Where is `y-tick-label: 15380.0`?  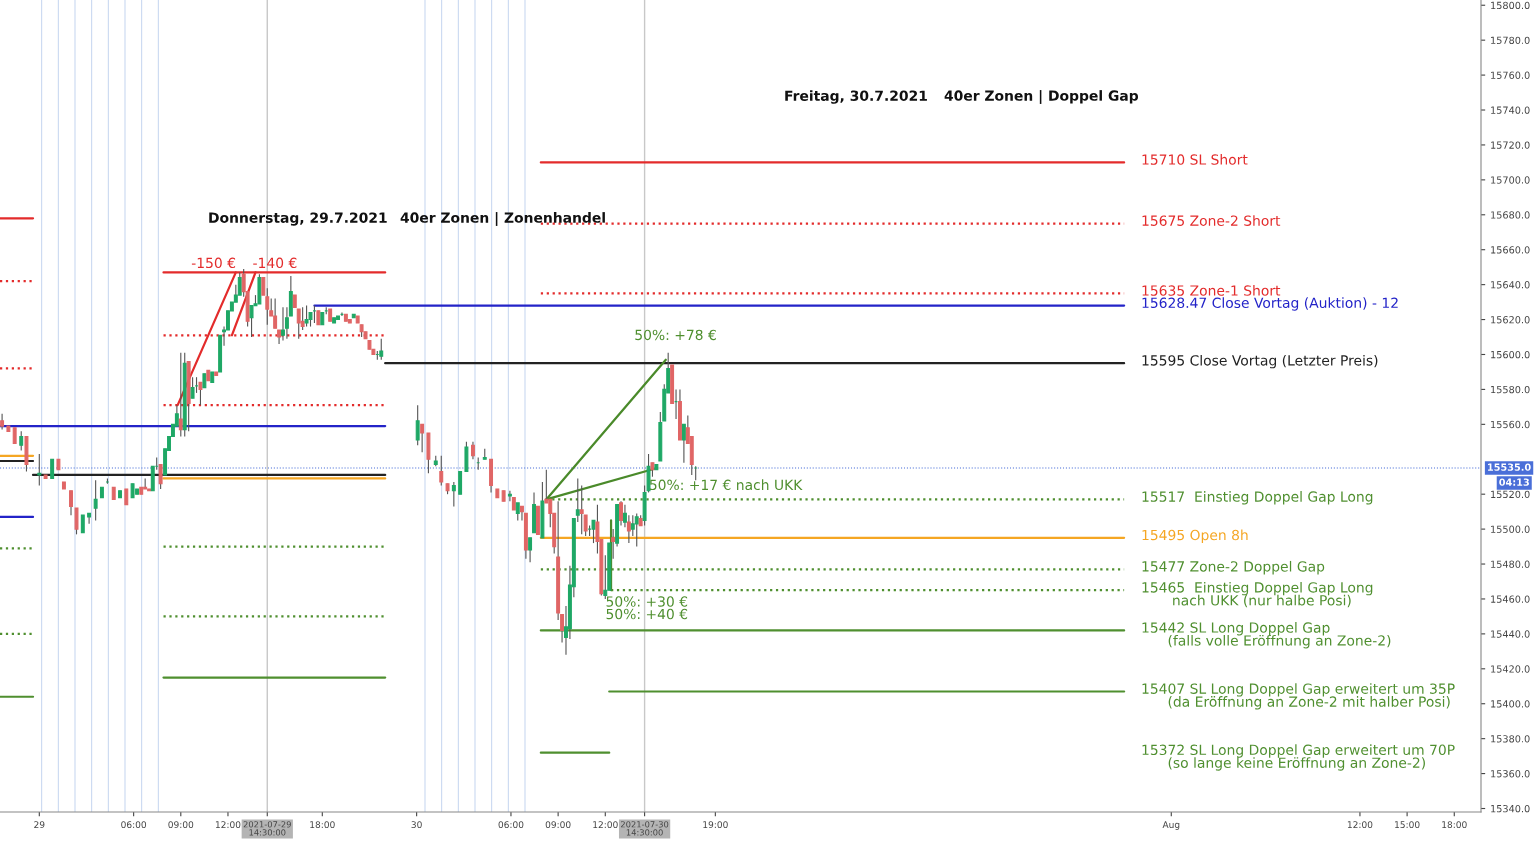
y-tick-label: 15380.0 is located at coordinates (1510, 739).